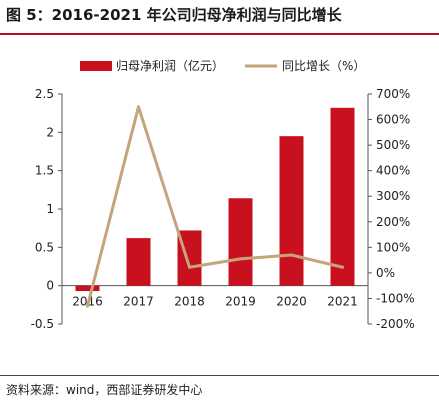 Image resolution: width=439 pixels, height=412 pixels. Describe the element at coordinates (291, 302) in the screenshot. I see `x-axis-tick-label: 2020` at that location.